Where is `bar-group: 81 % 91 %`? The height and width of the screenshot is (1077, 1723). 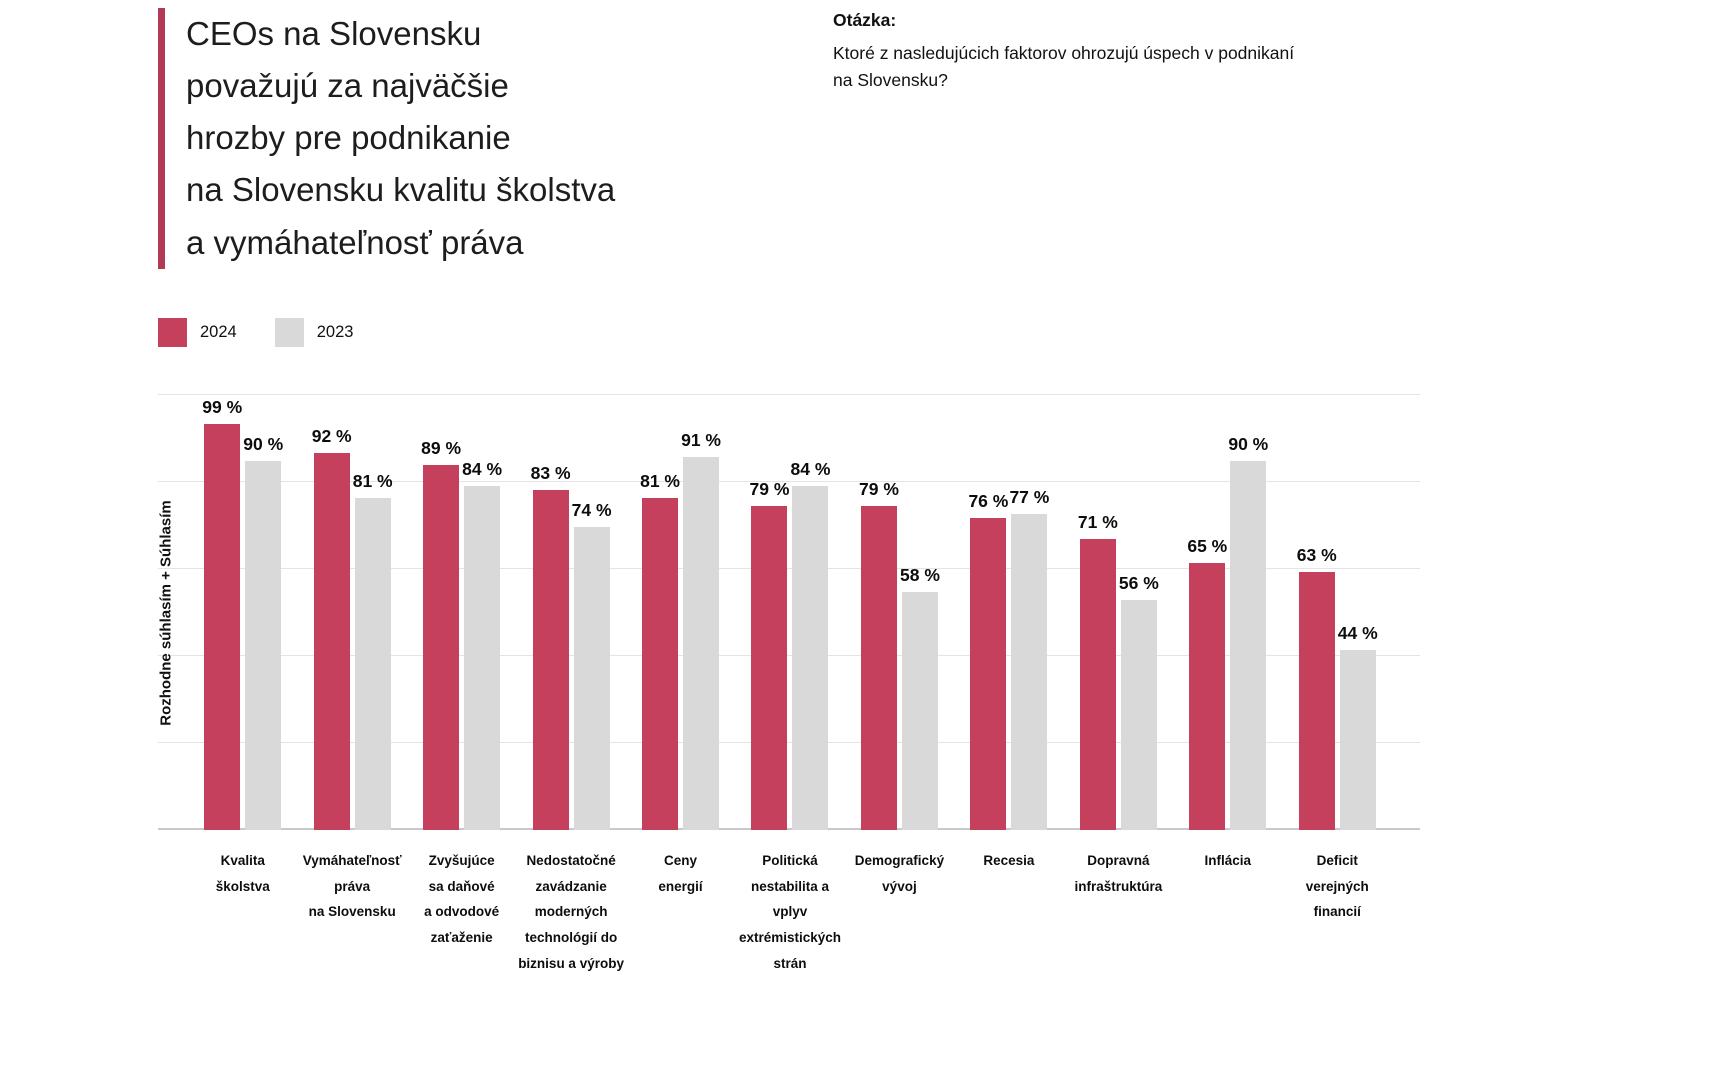
bar-group: 81 % 91 % is located at coordinates (680, 630).